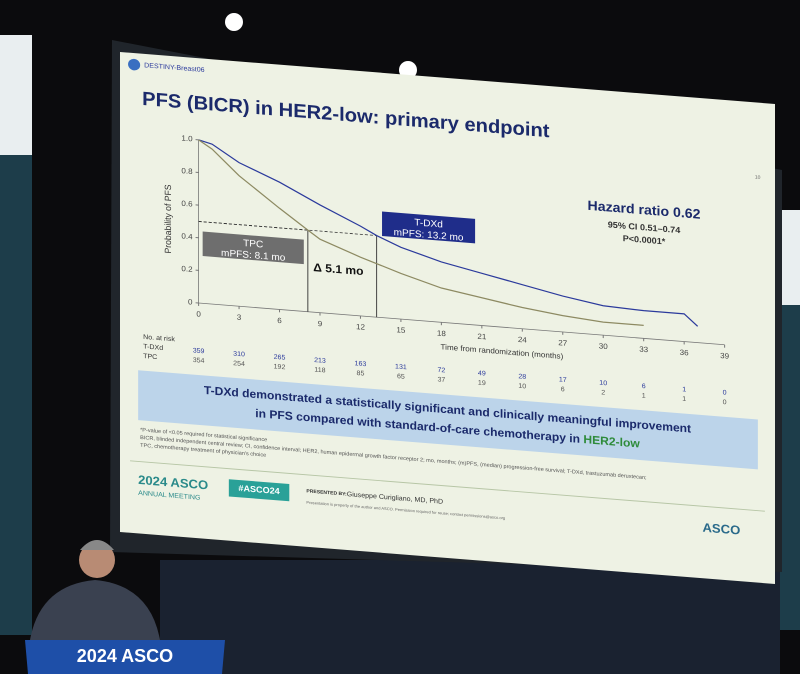 The height and width of the screenshot is (674, 800). I want to click on risk-count: 49, so click(482, 373).